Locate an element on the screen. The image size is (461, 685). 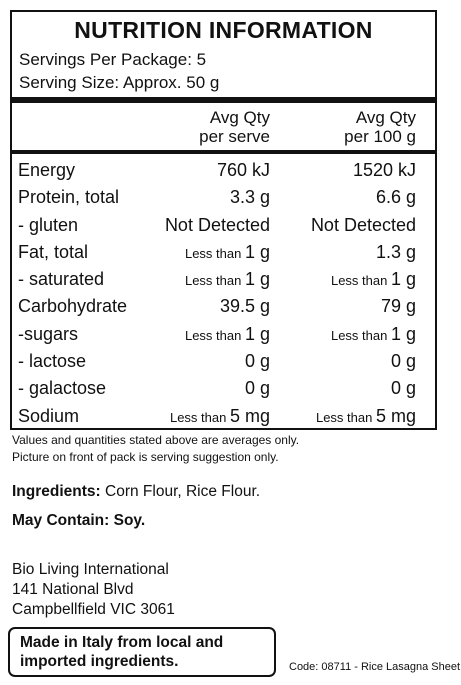
col1-header-line1: Avg Qty is located at coordinates (239, 117).